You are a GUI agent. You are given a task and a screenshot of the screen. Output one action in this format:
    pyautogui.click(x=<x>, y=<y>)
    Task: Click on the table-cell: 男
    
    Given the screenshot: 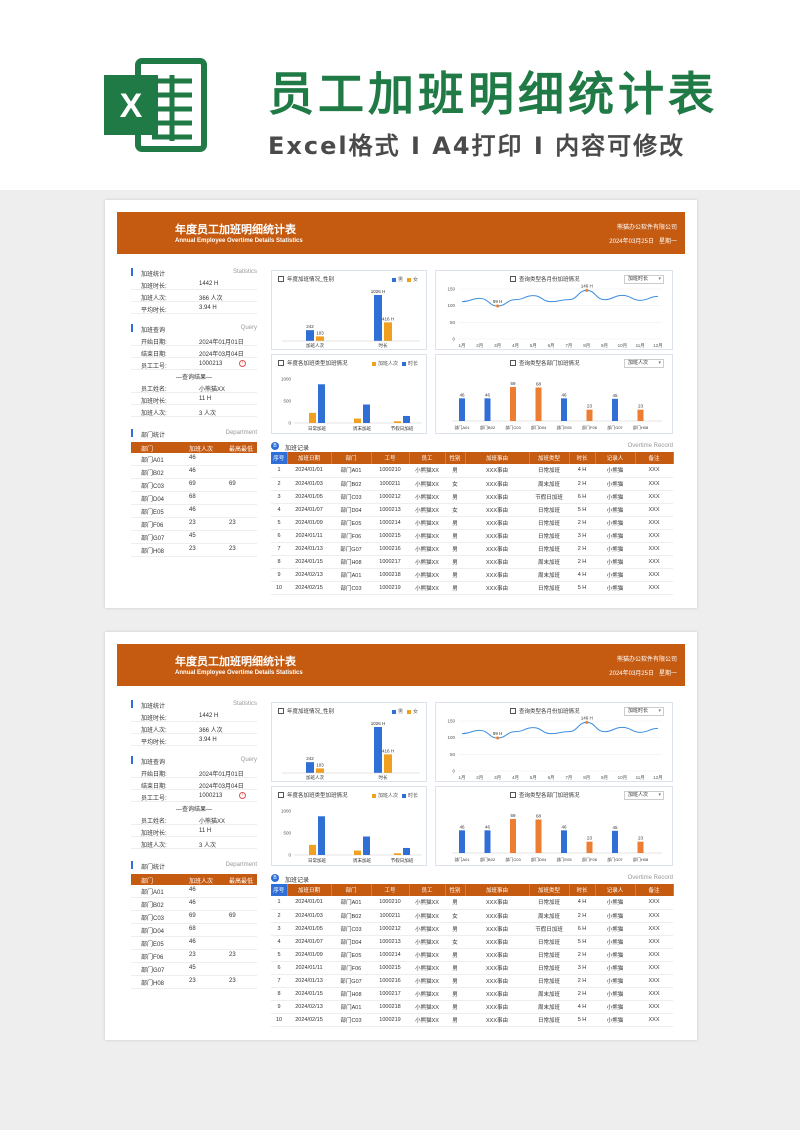 What is the action you would take?
    pyautogui.click(x=455, y=929)
    